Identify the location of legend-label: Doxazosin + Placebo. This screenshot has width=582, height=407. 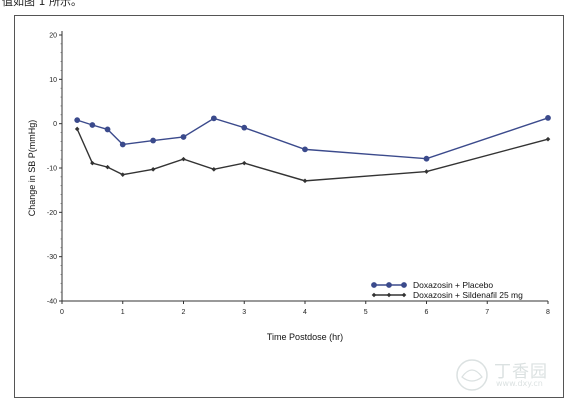
(453, 285).